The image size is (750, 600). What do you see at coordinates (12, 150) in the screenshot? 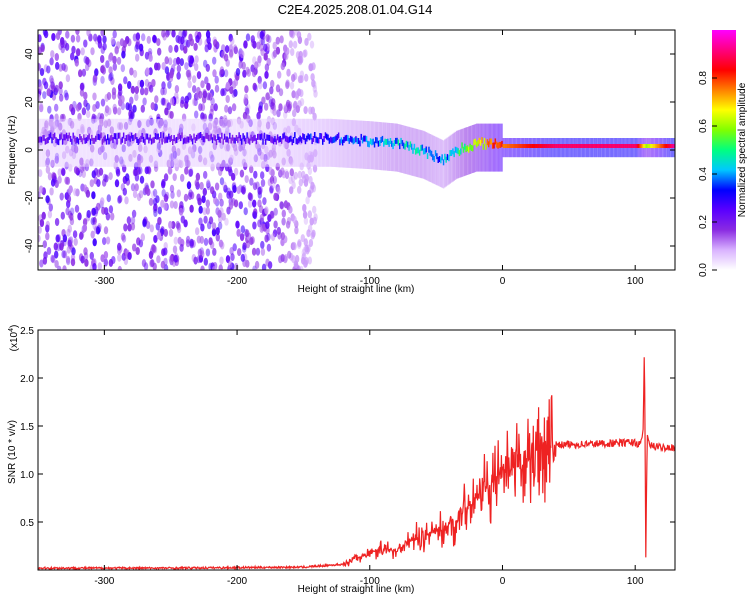
I see `spectrogram-y-axis-label: Frequency (Hz)` at bounding box center [12, 150].